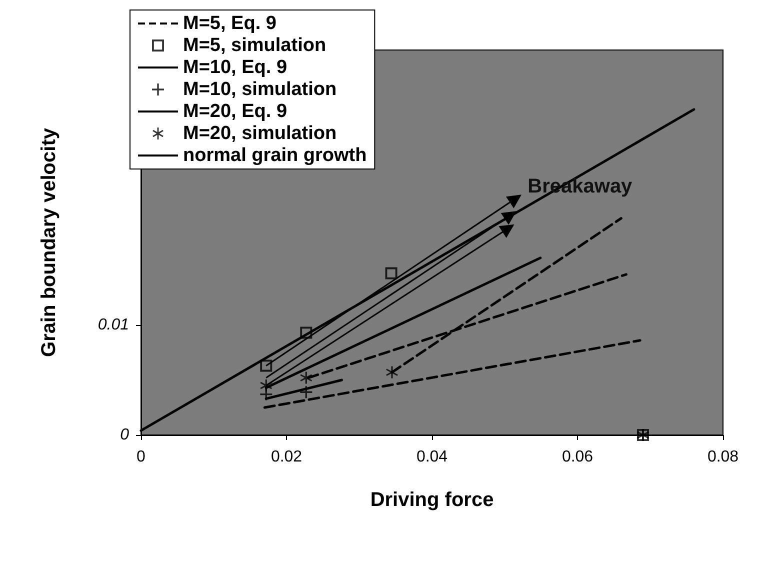  What do you see at coordinates (275, 155) in the screenshot?
I see `legend-label: normal grain growth` at bounding box center [275, 155].